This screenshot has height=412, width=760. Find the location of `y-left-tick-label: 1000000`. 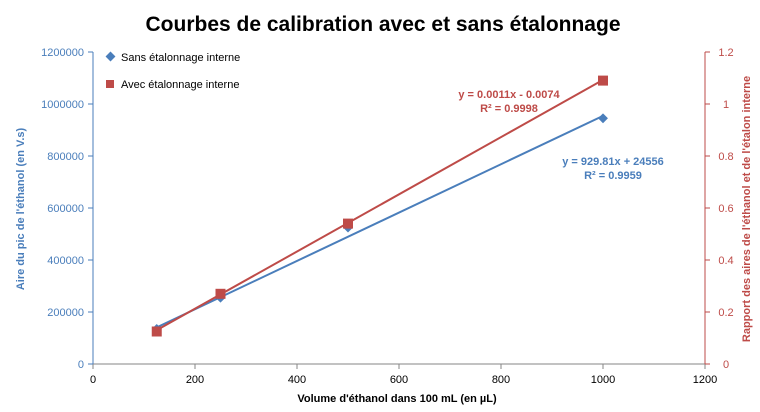

y-left-tick-label: 1000000 is located at coordinates (62, 105).